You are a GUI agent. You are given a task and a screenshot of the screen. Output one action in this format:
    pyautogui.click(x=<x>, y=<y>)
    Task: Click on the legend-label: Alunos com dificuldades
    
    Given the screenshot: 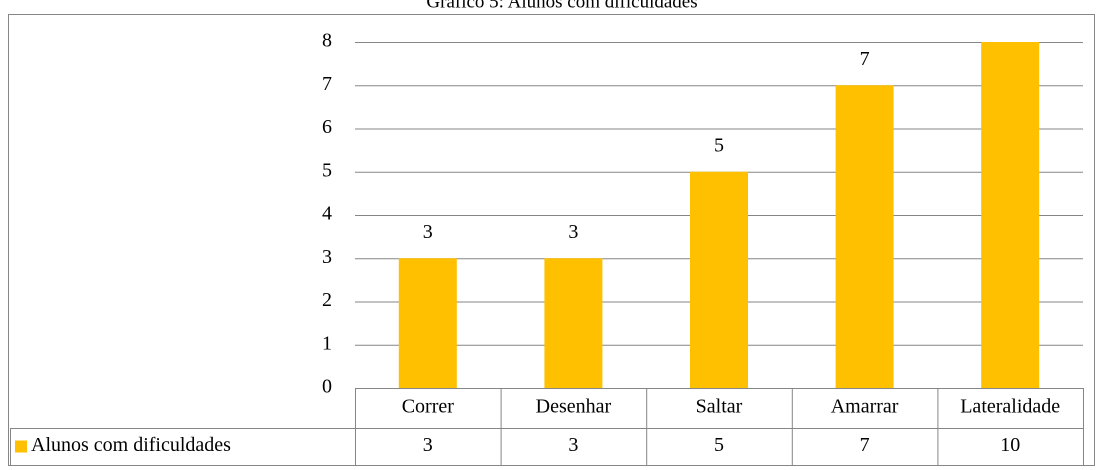 What is the action you would take?
    pyautogui.click(x=131, y=445)
    